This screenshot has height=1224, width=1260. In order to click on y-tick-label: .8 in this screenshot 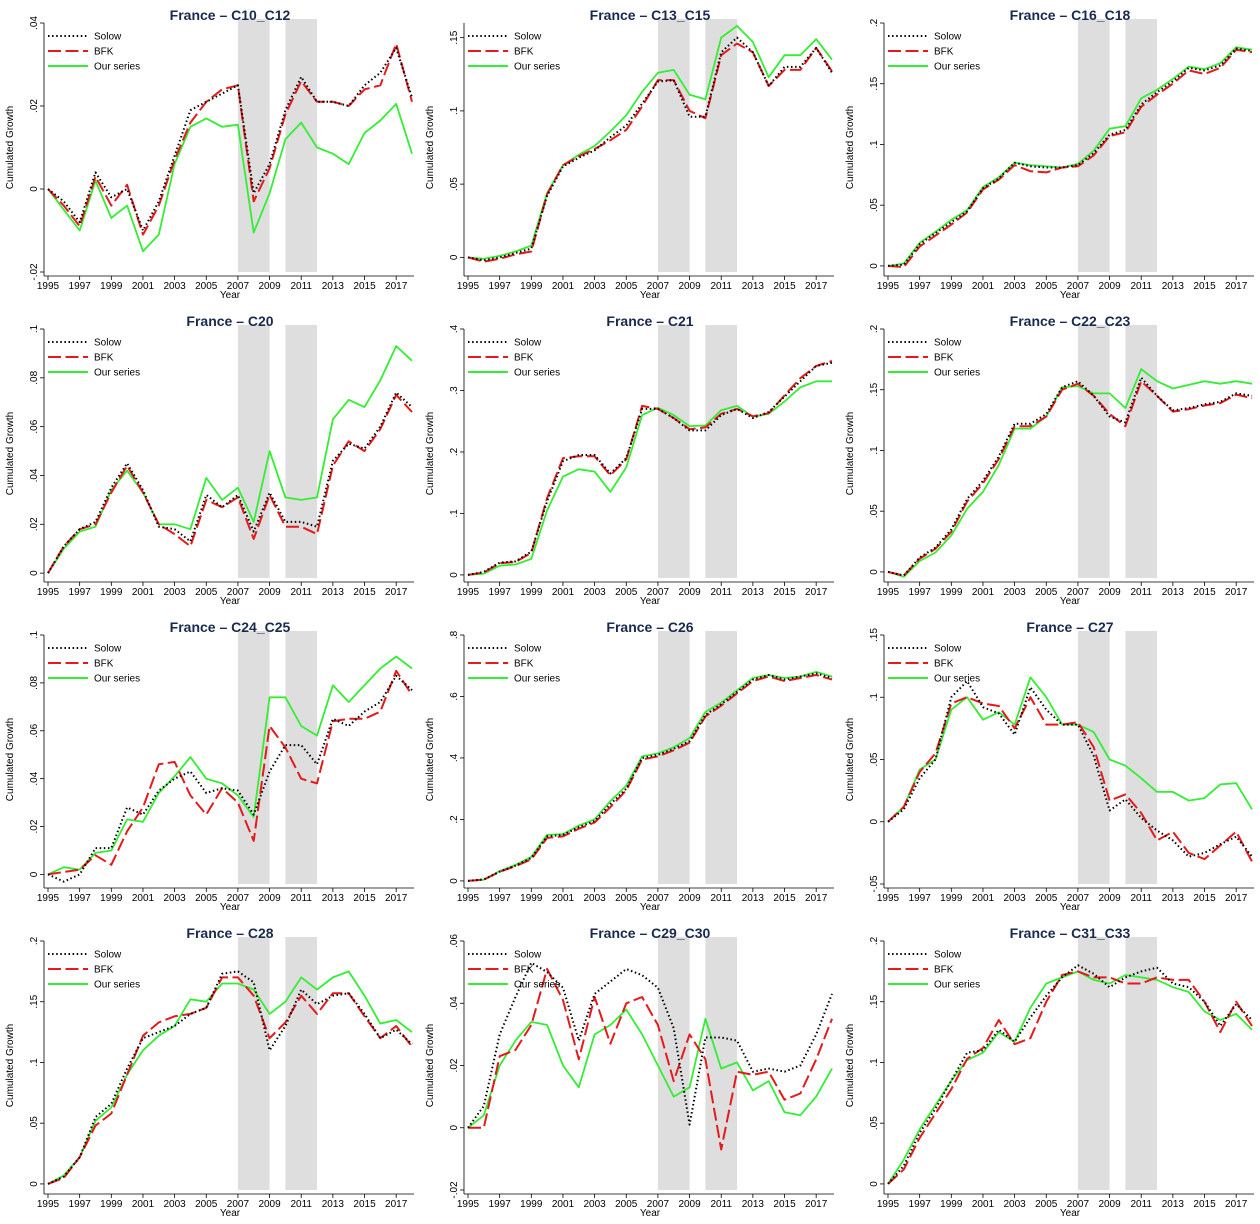, I will do `click(454, 634)`.